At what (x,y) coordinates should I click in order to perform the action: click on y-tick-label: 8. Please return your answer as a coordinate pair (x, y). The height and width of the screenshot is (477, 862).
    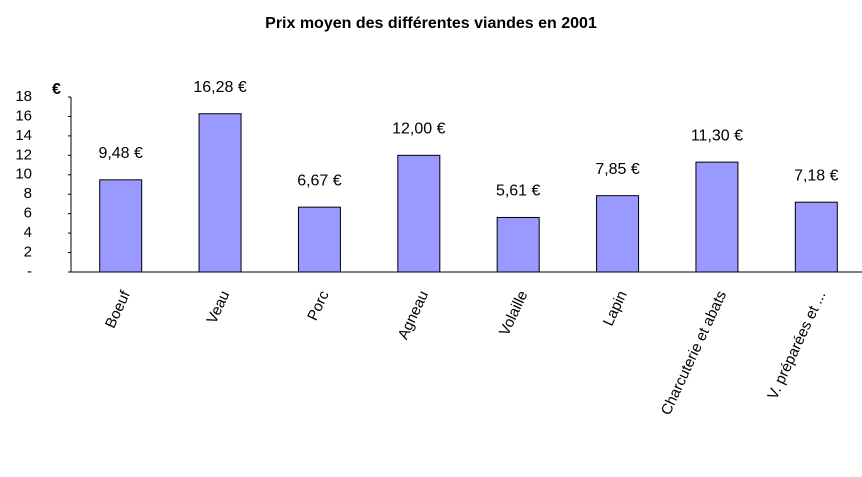
    Looking at the image, I should click on (28, 193).